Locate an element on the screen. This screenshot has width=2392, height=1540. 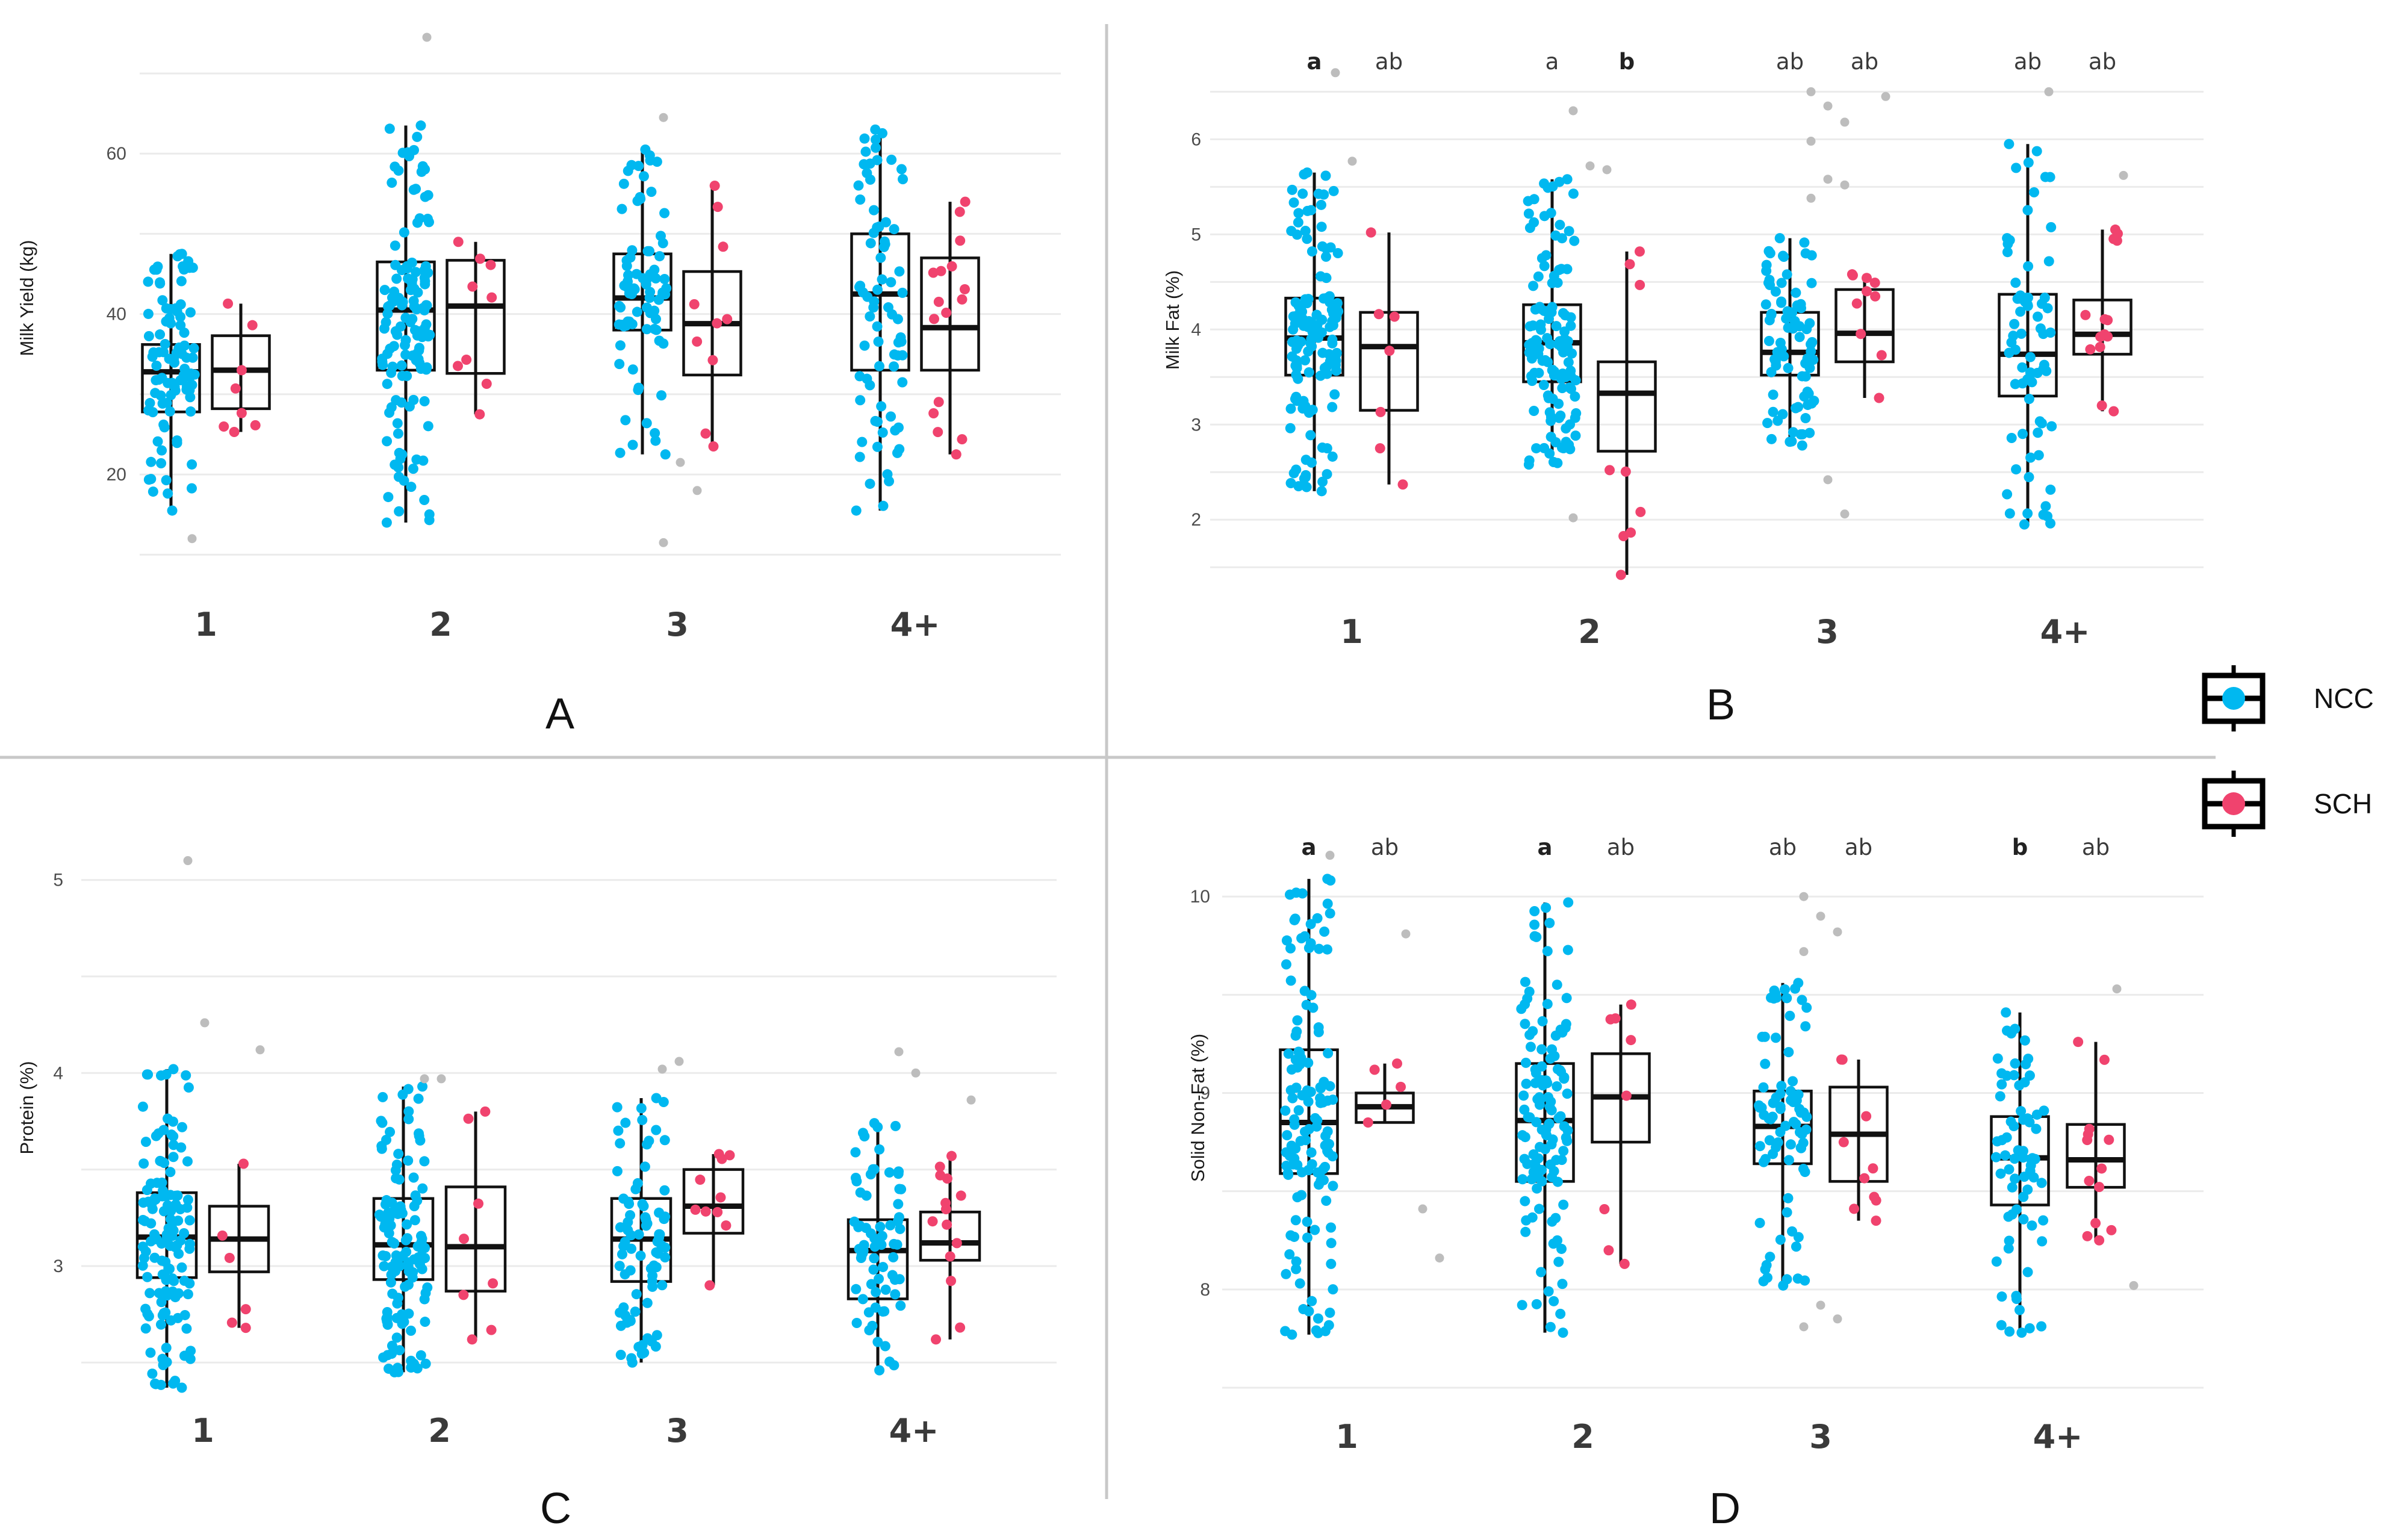
box-ncc-4+ is located at coordinates (2028, 308).